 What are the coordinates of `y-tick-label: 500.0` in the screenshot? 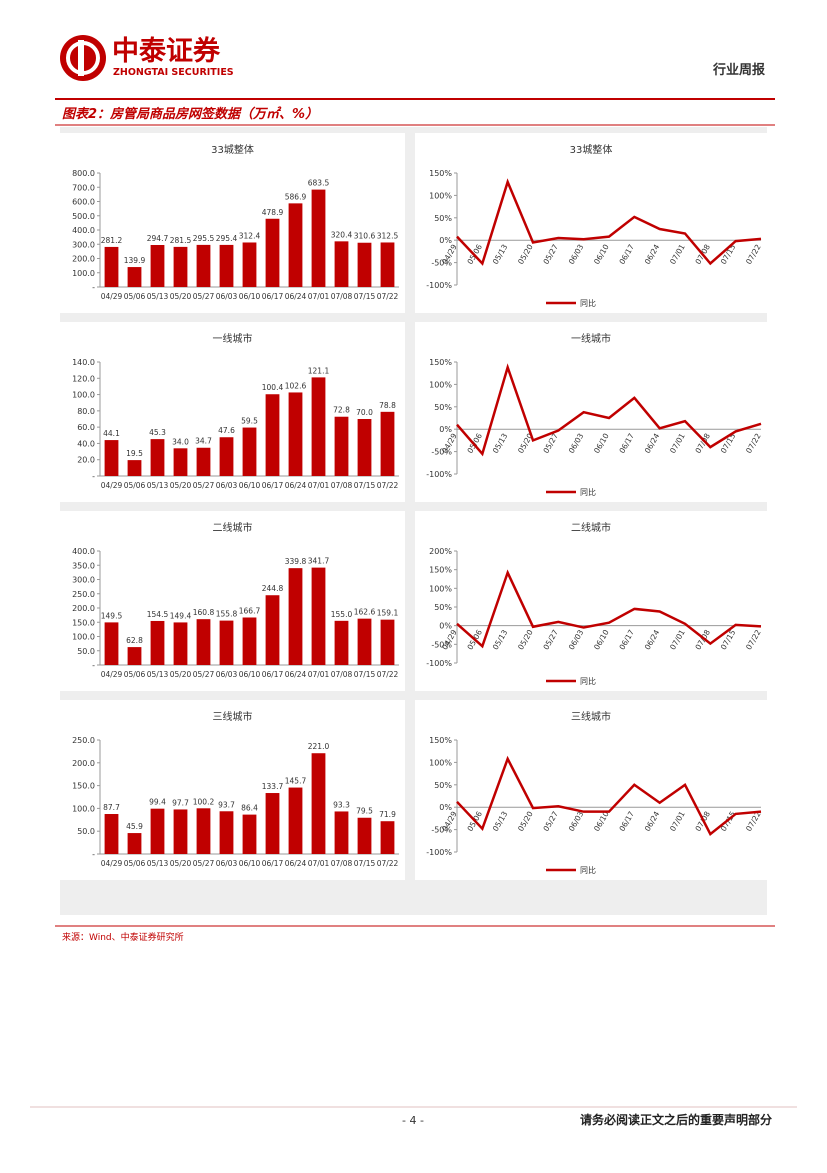 It's located at (83, 216).